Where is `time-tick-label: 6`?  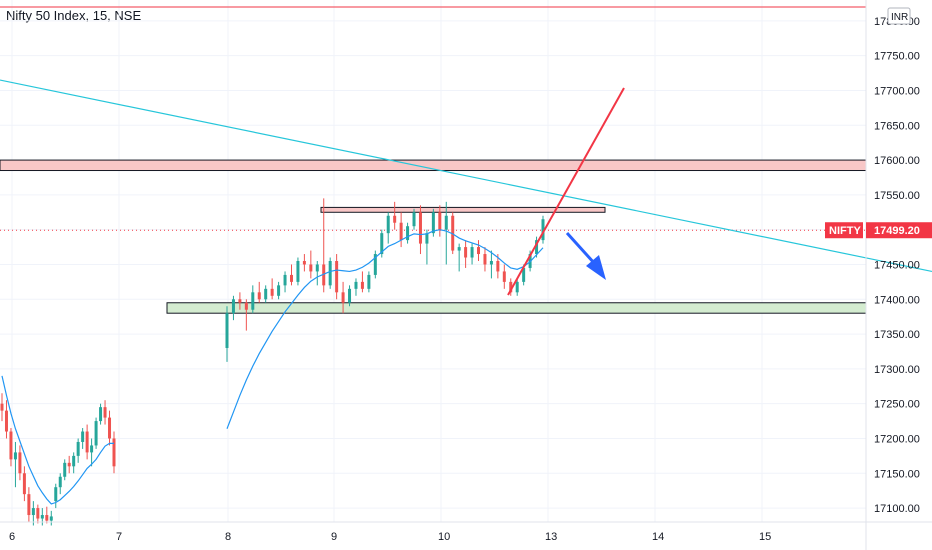
time-tick-label: 6 is located at coordinates (12, 537).